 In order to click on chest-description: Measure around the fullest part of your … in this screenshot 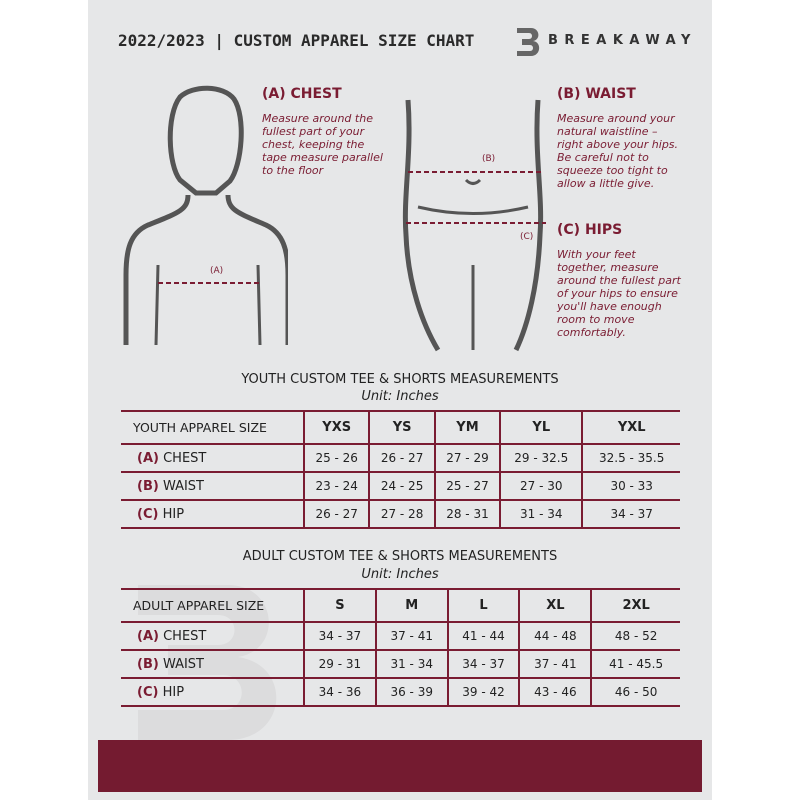, I will do `click(322, 144)`.